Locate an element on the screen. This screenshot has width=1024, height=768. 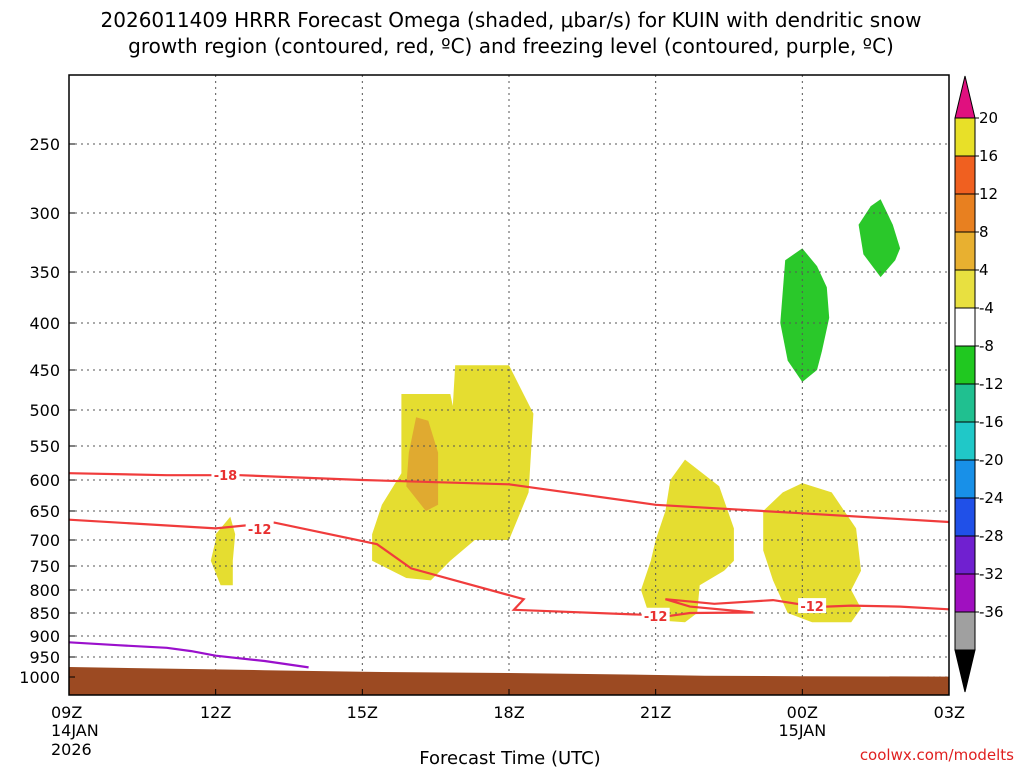
x-tick-label-09Z: 09Z is located at coordinates (66, 712).